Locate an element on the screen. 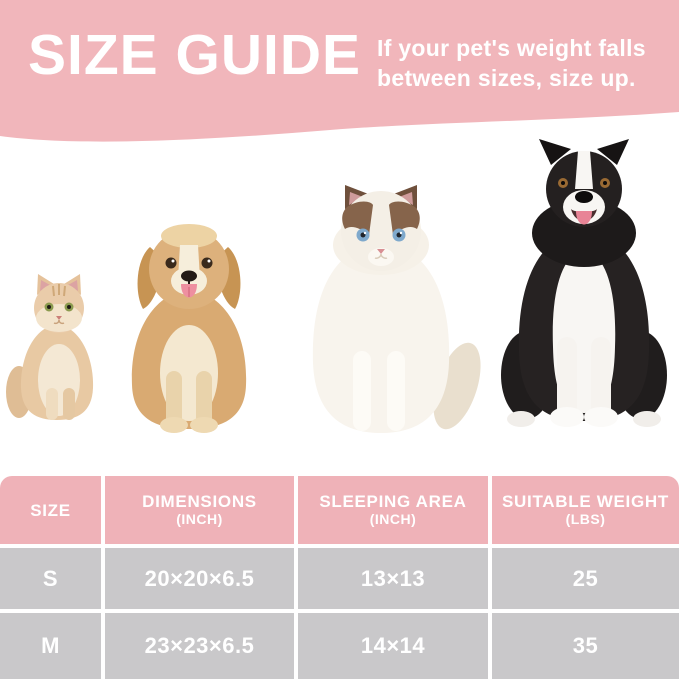  small-cat-image is located at coordinates (50, 347).